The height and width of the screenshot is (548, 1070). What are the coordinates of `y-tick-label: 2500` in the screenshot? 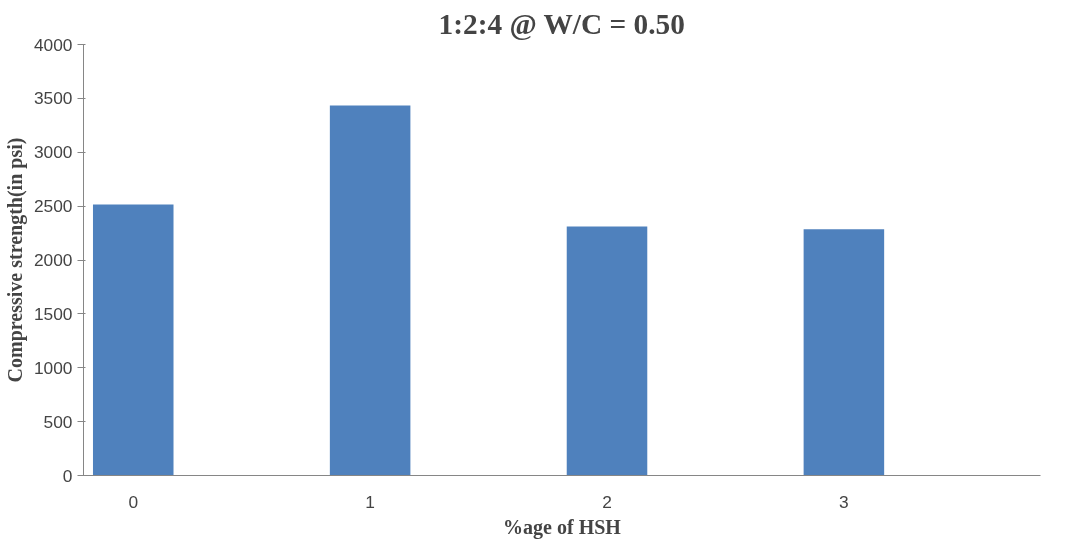 It's located at (53, 206).